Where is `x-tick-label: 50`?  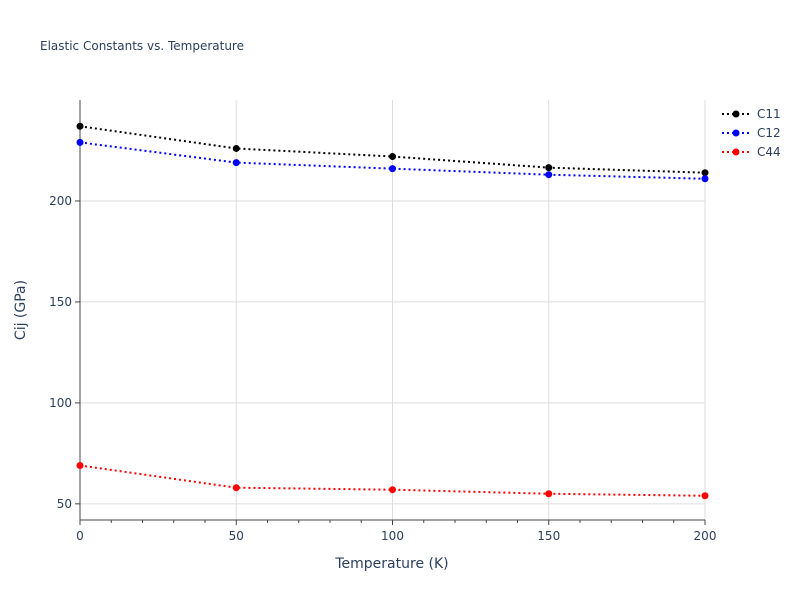
x-tick-label: 50 is located at coordinates (236, 536).